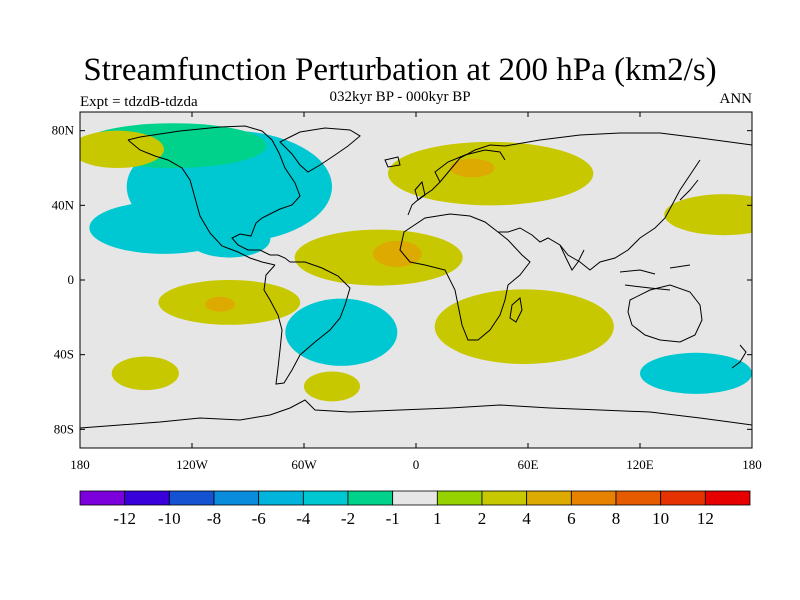 This screenshot has width=800, height=600. I want to click on coastline-europe, so click(456, 182).